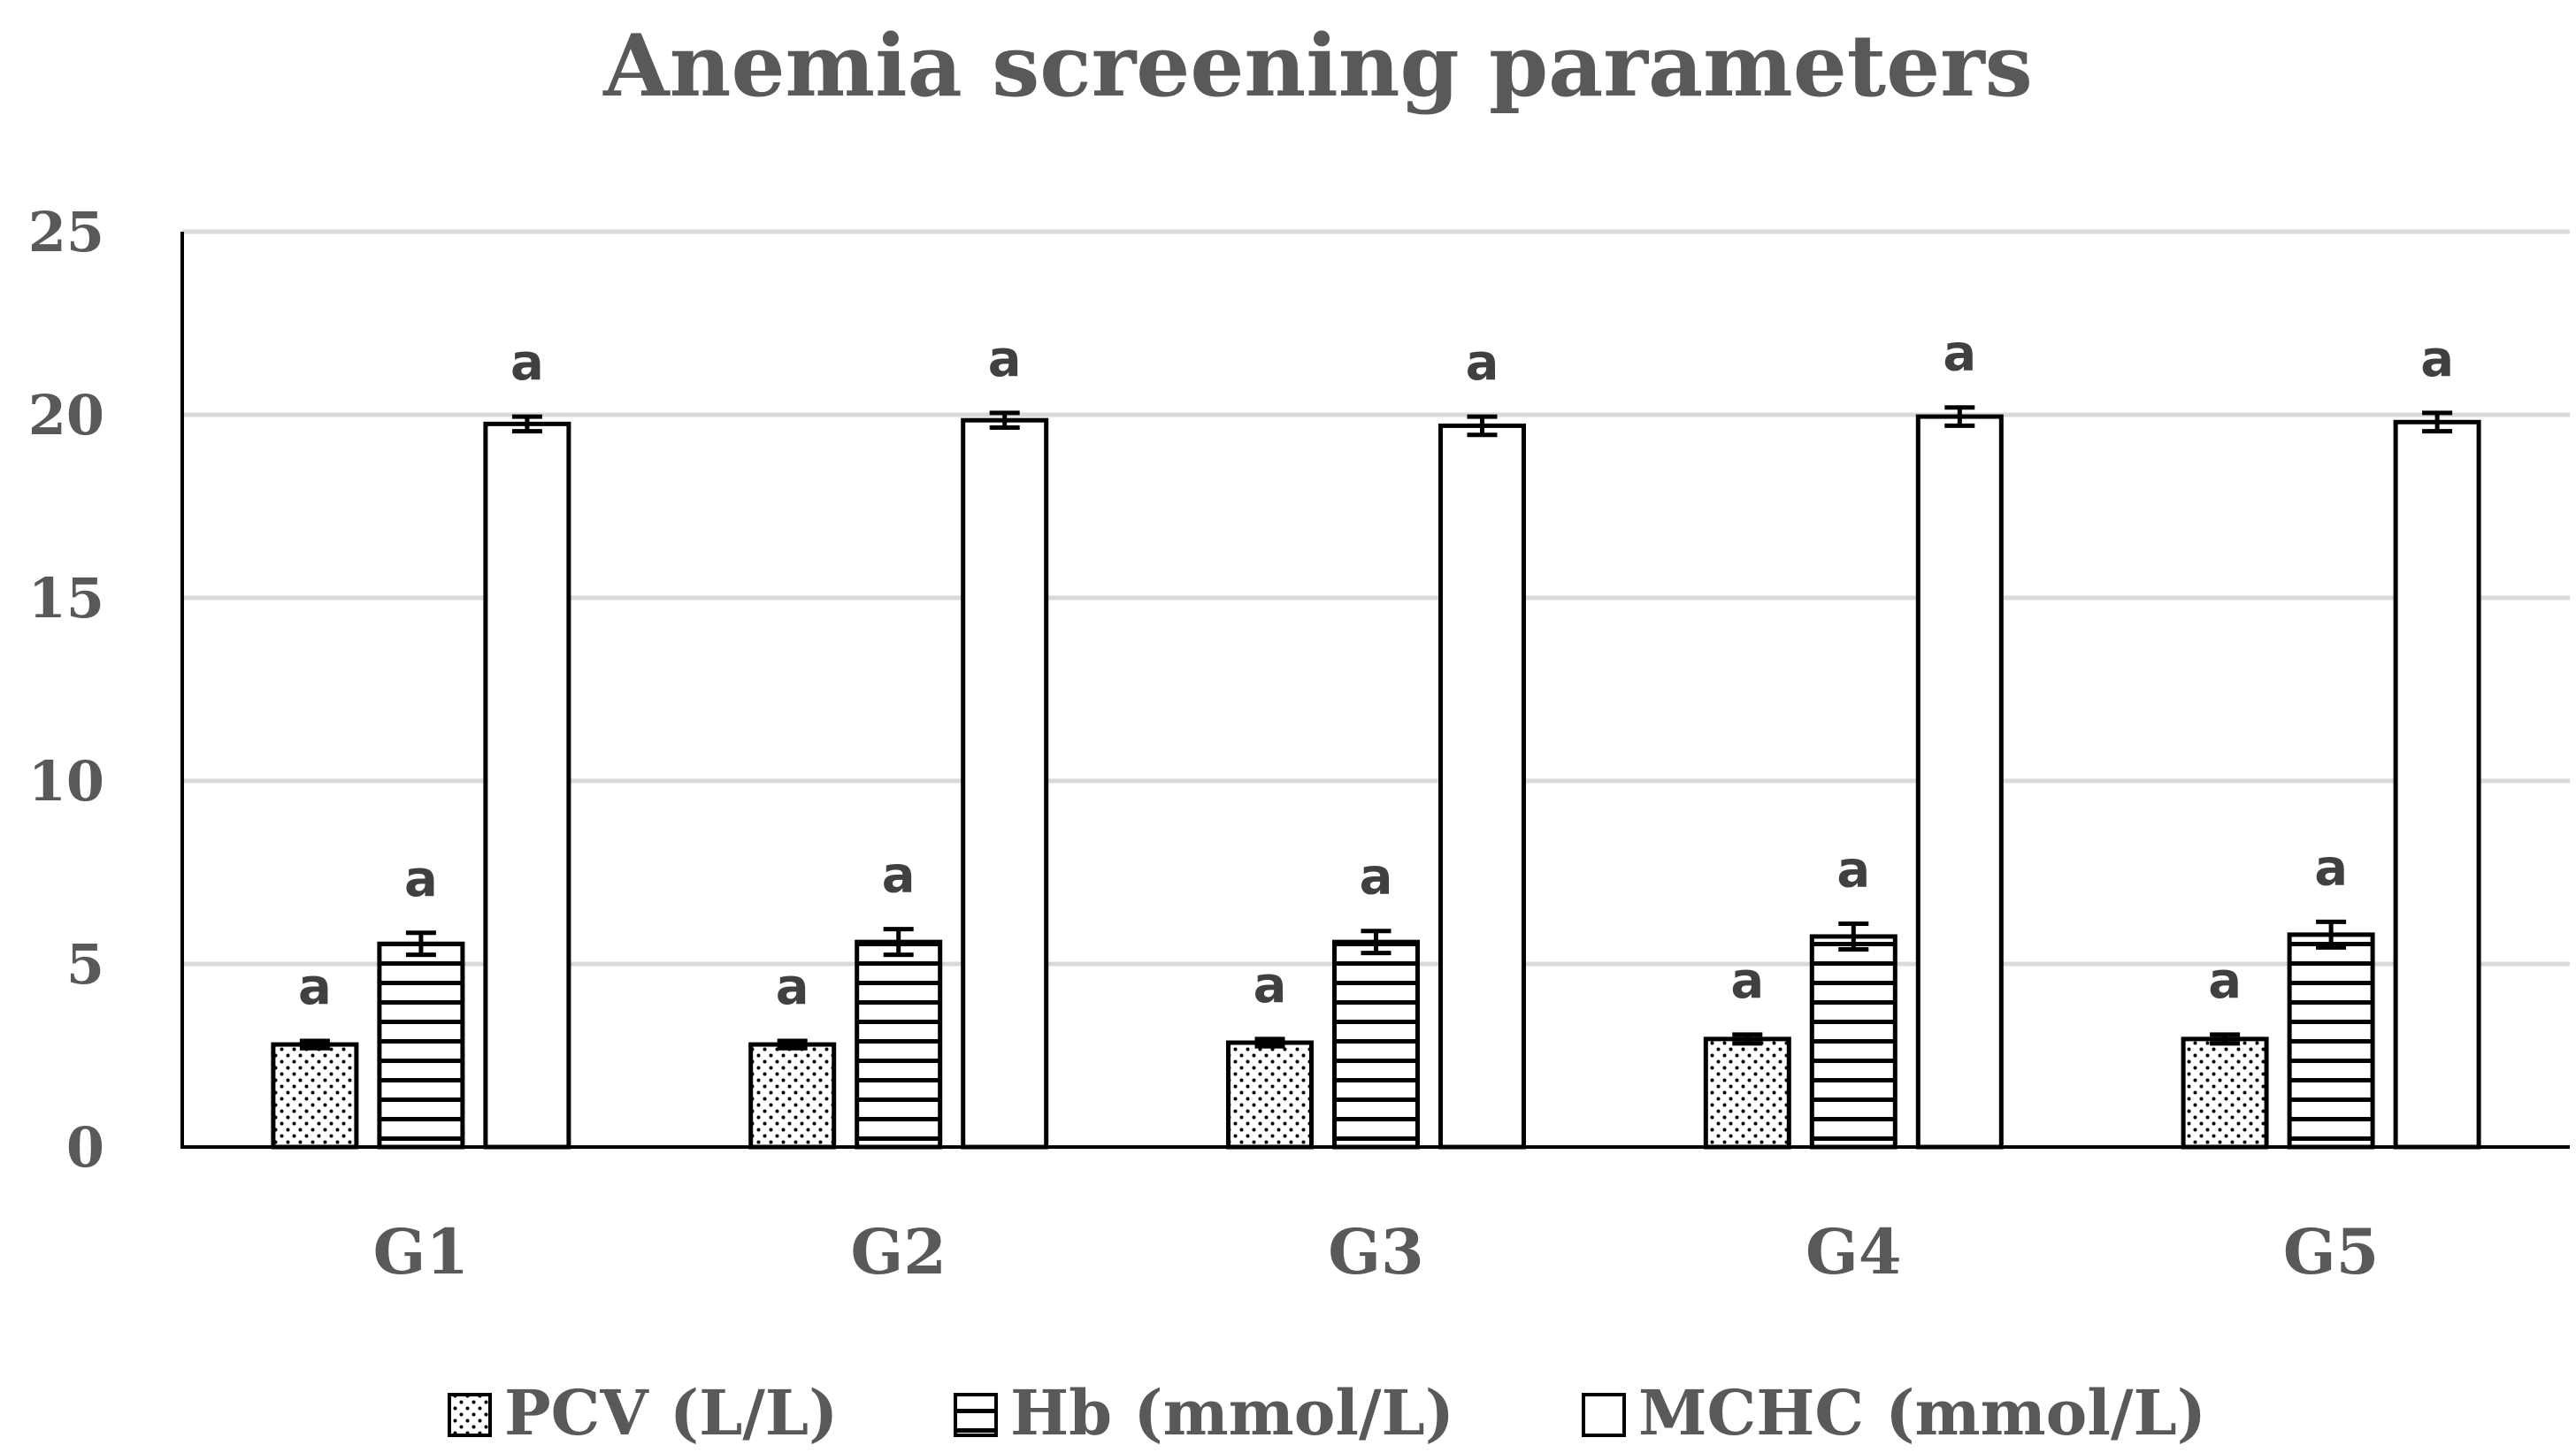  Describe the element at coordinates (1922, 1412) in the screenshot. I see `legend-label: MCHC (mmol/L)` at that location.